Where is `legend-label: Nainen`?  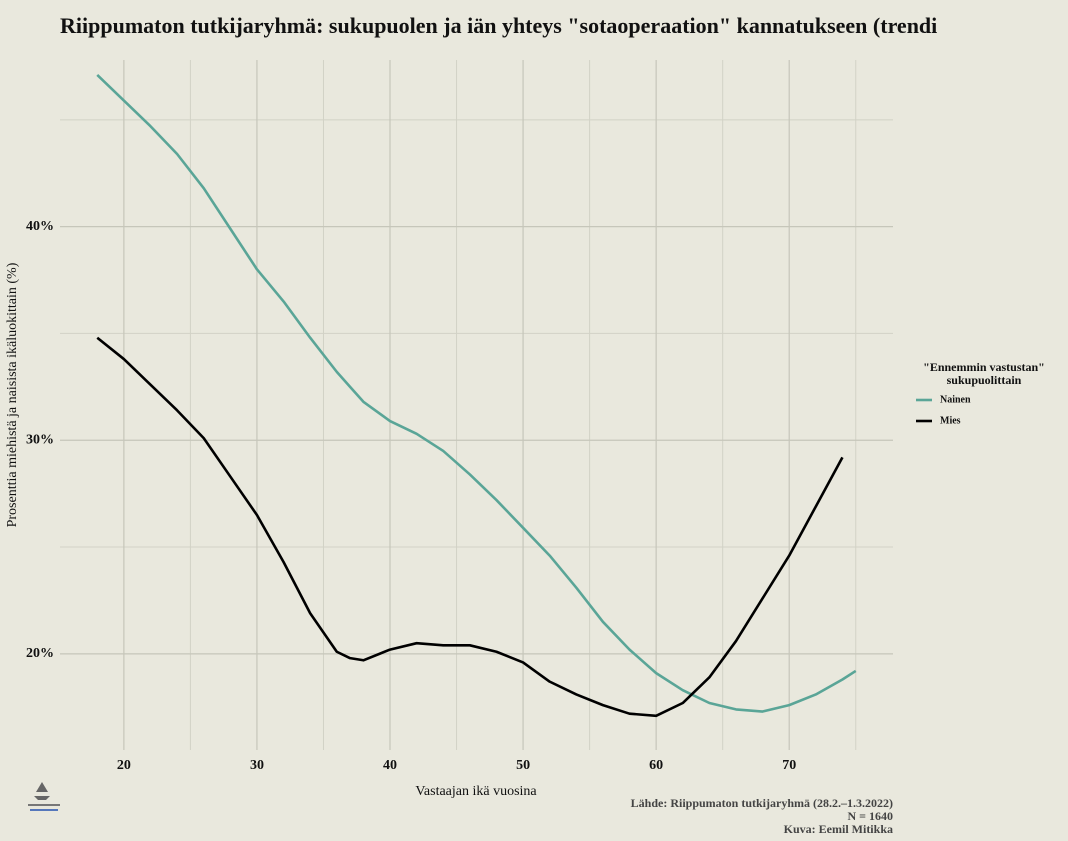
legend-label: Nainen is located at coordinates (955, 399).